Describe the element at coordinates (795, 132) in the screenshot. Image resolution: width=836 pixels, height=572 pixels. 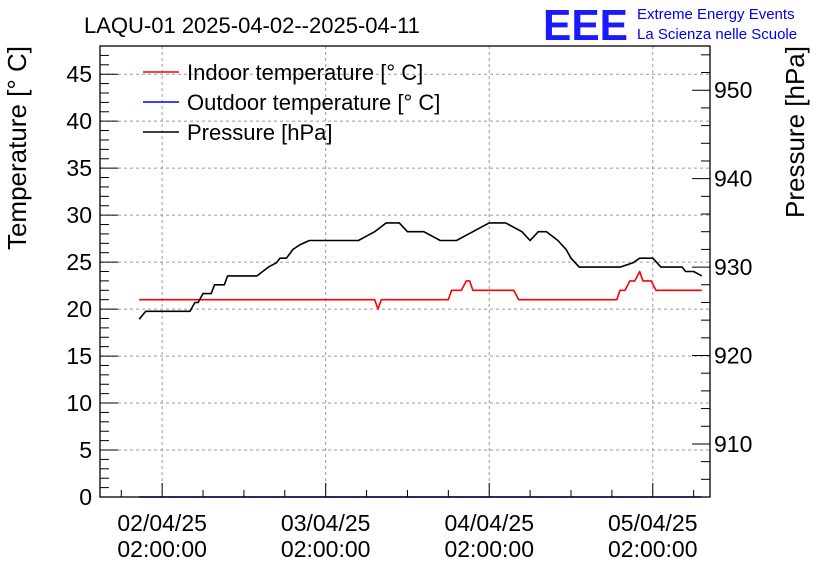
I see `y2-axis-label: Pressure [hPa]` at that location.